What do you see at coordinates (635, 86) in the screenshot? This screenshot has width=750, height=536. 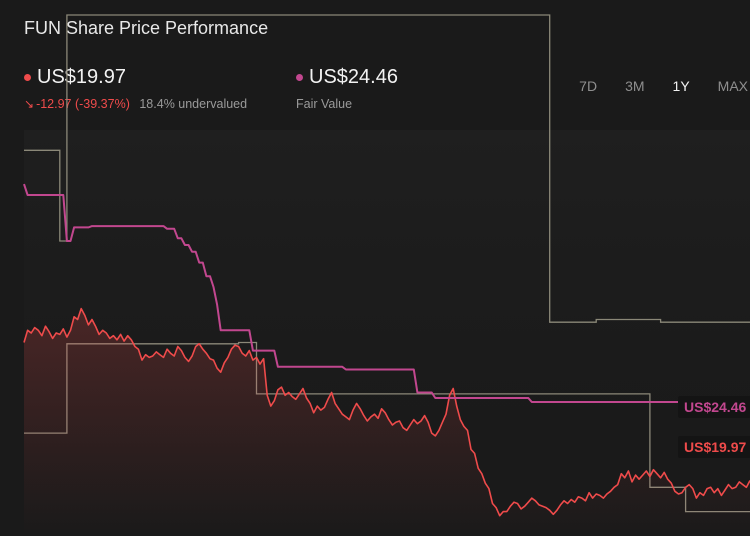 I see `tab-3m: 3M` at bounding box center [635, 86].